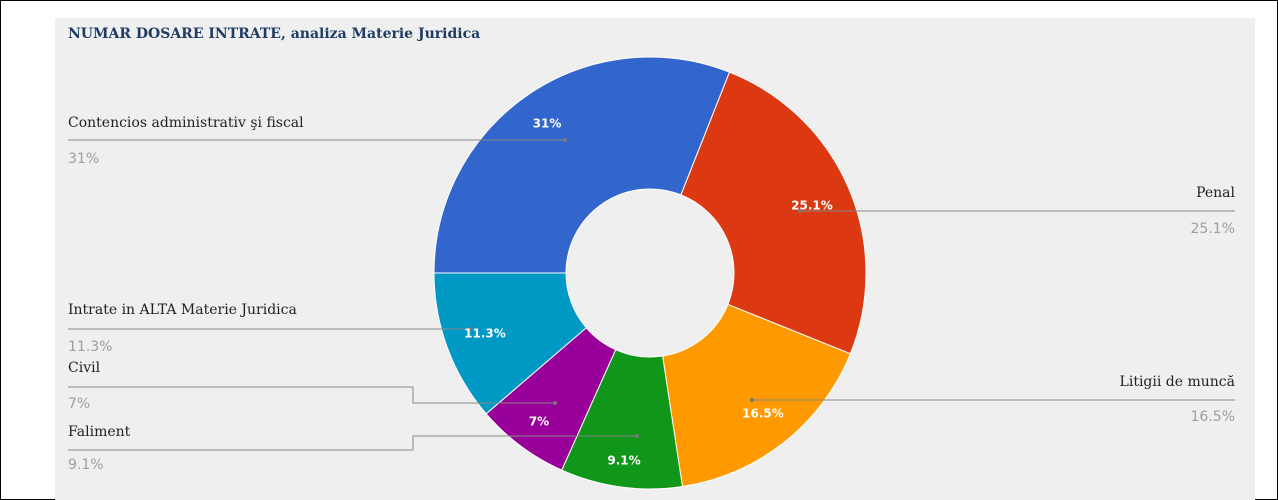  What do you see at coordinates (1213, 417) in the screenshot?
I see `legend-value: 16.5%` at bounding box center [1213, 417].